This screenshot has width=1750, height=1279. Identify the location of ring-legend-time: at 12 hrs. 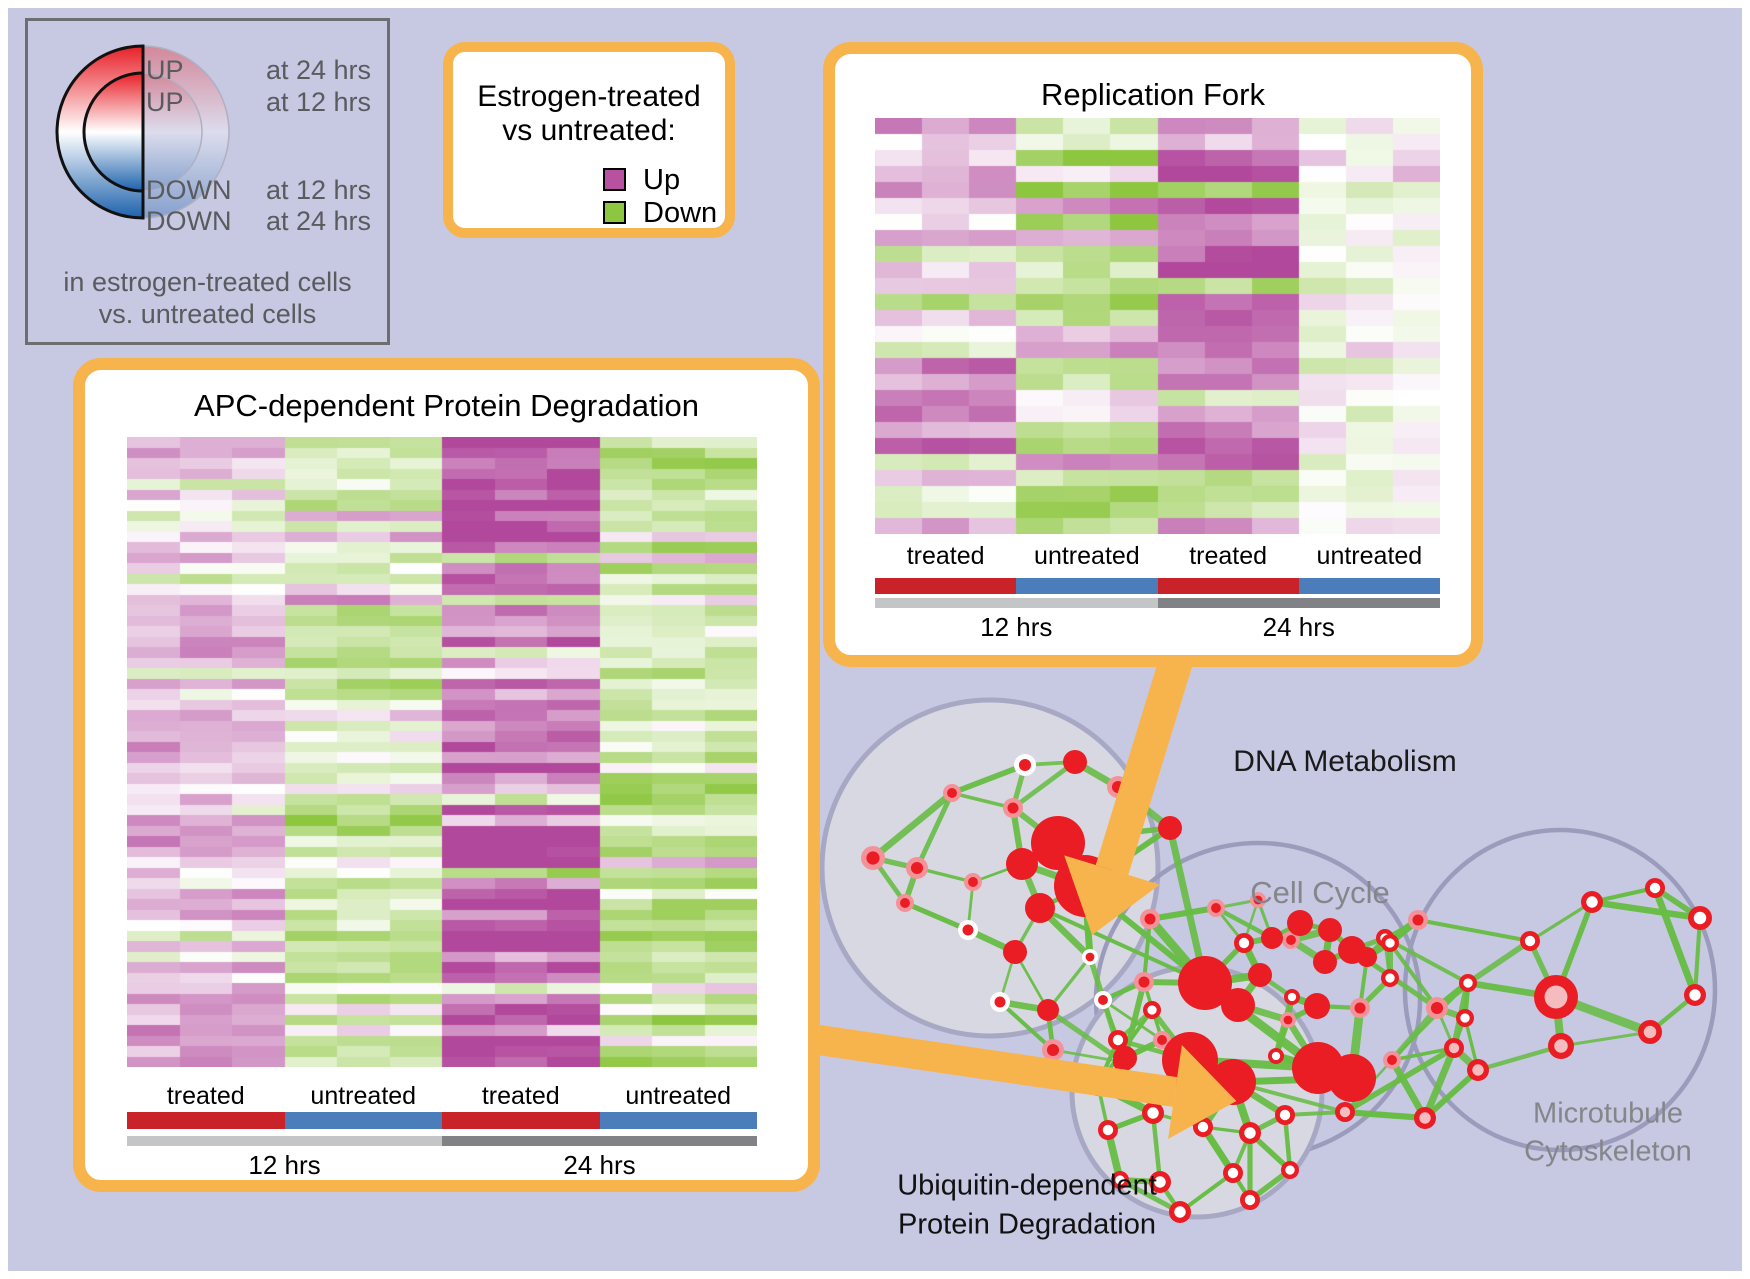
(318, 190).